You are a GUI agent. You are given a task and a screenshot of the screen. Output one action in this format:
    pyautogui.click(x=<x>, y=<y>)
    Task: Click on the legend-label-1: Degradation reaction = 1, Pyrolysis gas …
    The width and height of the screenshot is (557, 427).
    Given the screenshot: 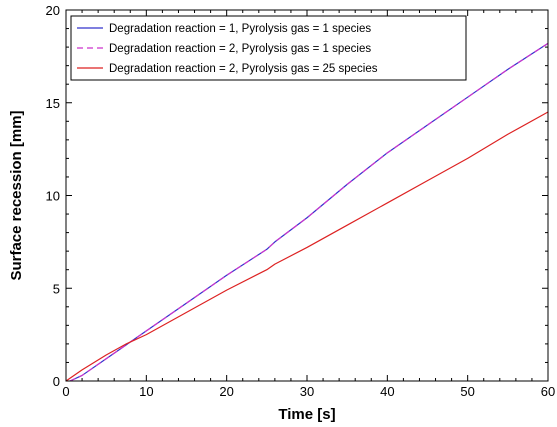 What is the action you would take?
    pyautogui.click(x=240, y=29)
    